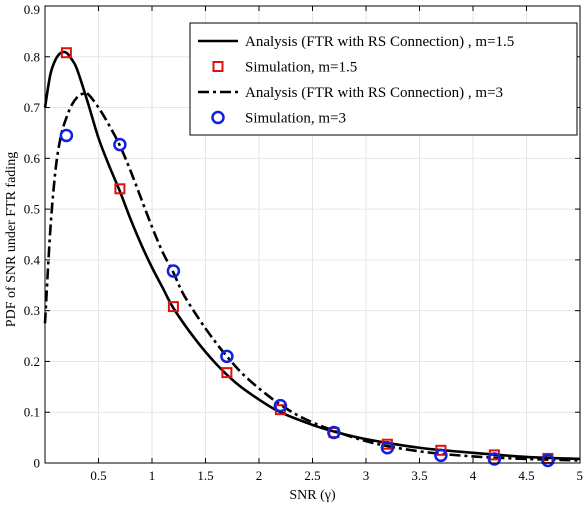 The width and height of the screenshot is (584, 508). What do you see at coordinates (295, 119) in the screenshot?
I see `legend-entry-label: Simulation, m=3` at bounding box center [295, 119].